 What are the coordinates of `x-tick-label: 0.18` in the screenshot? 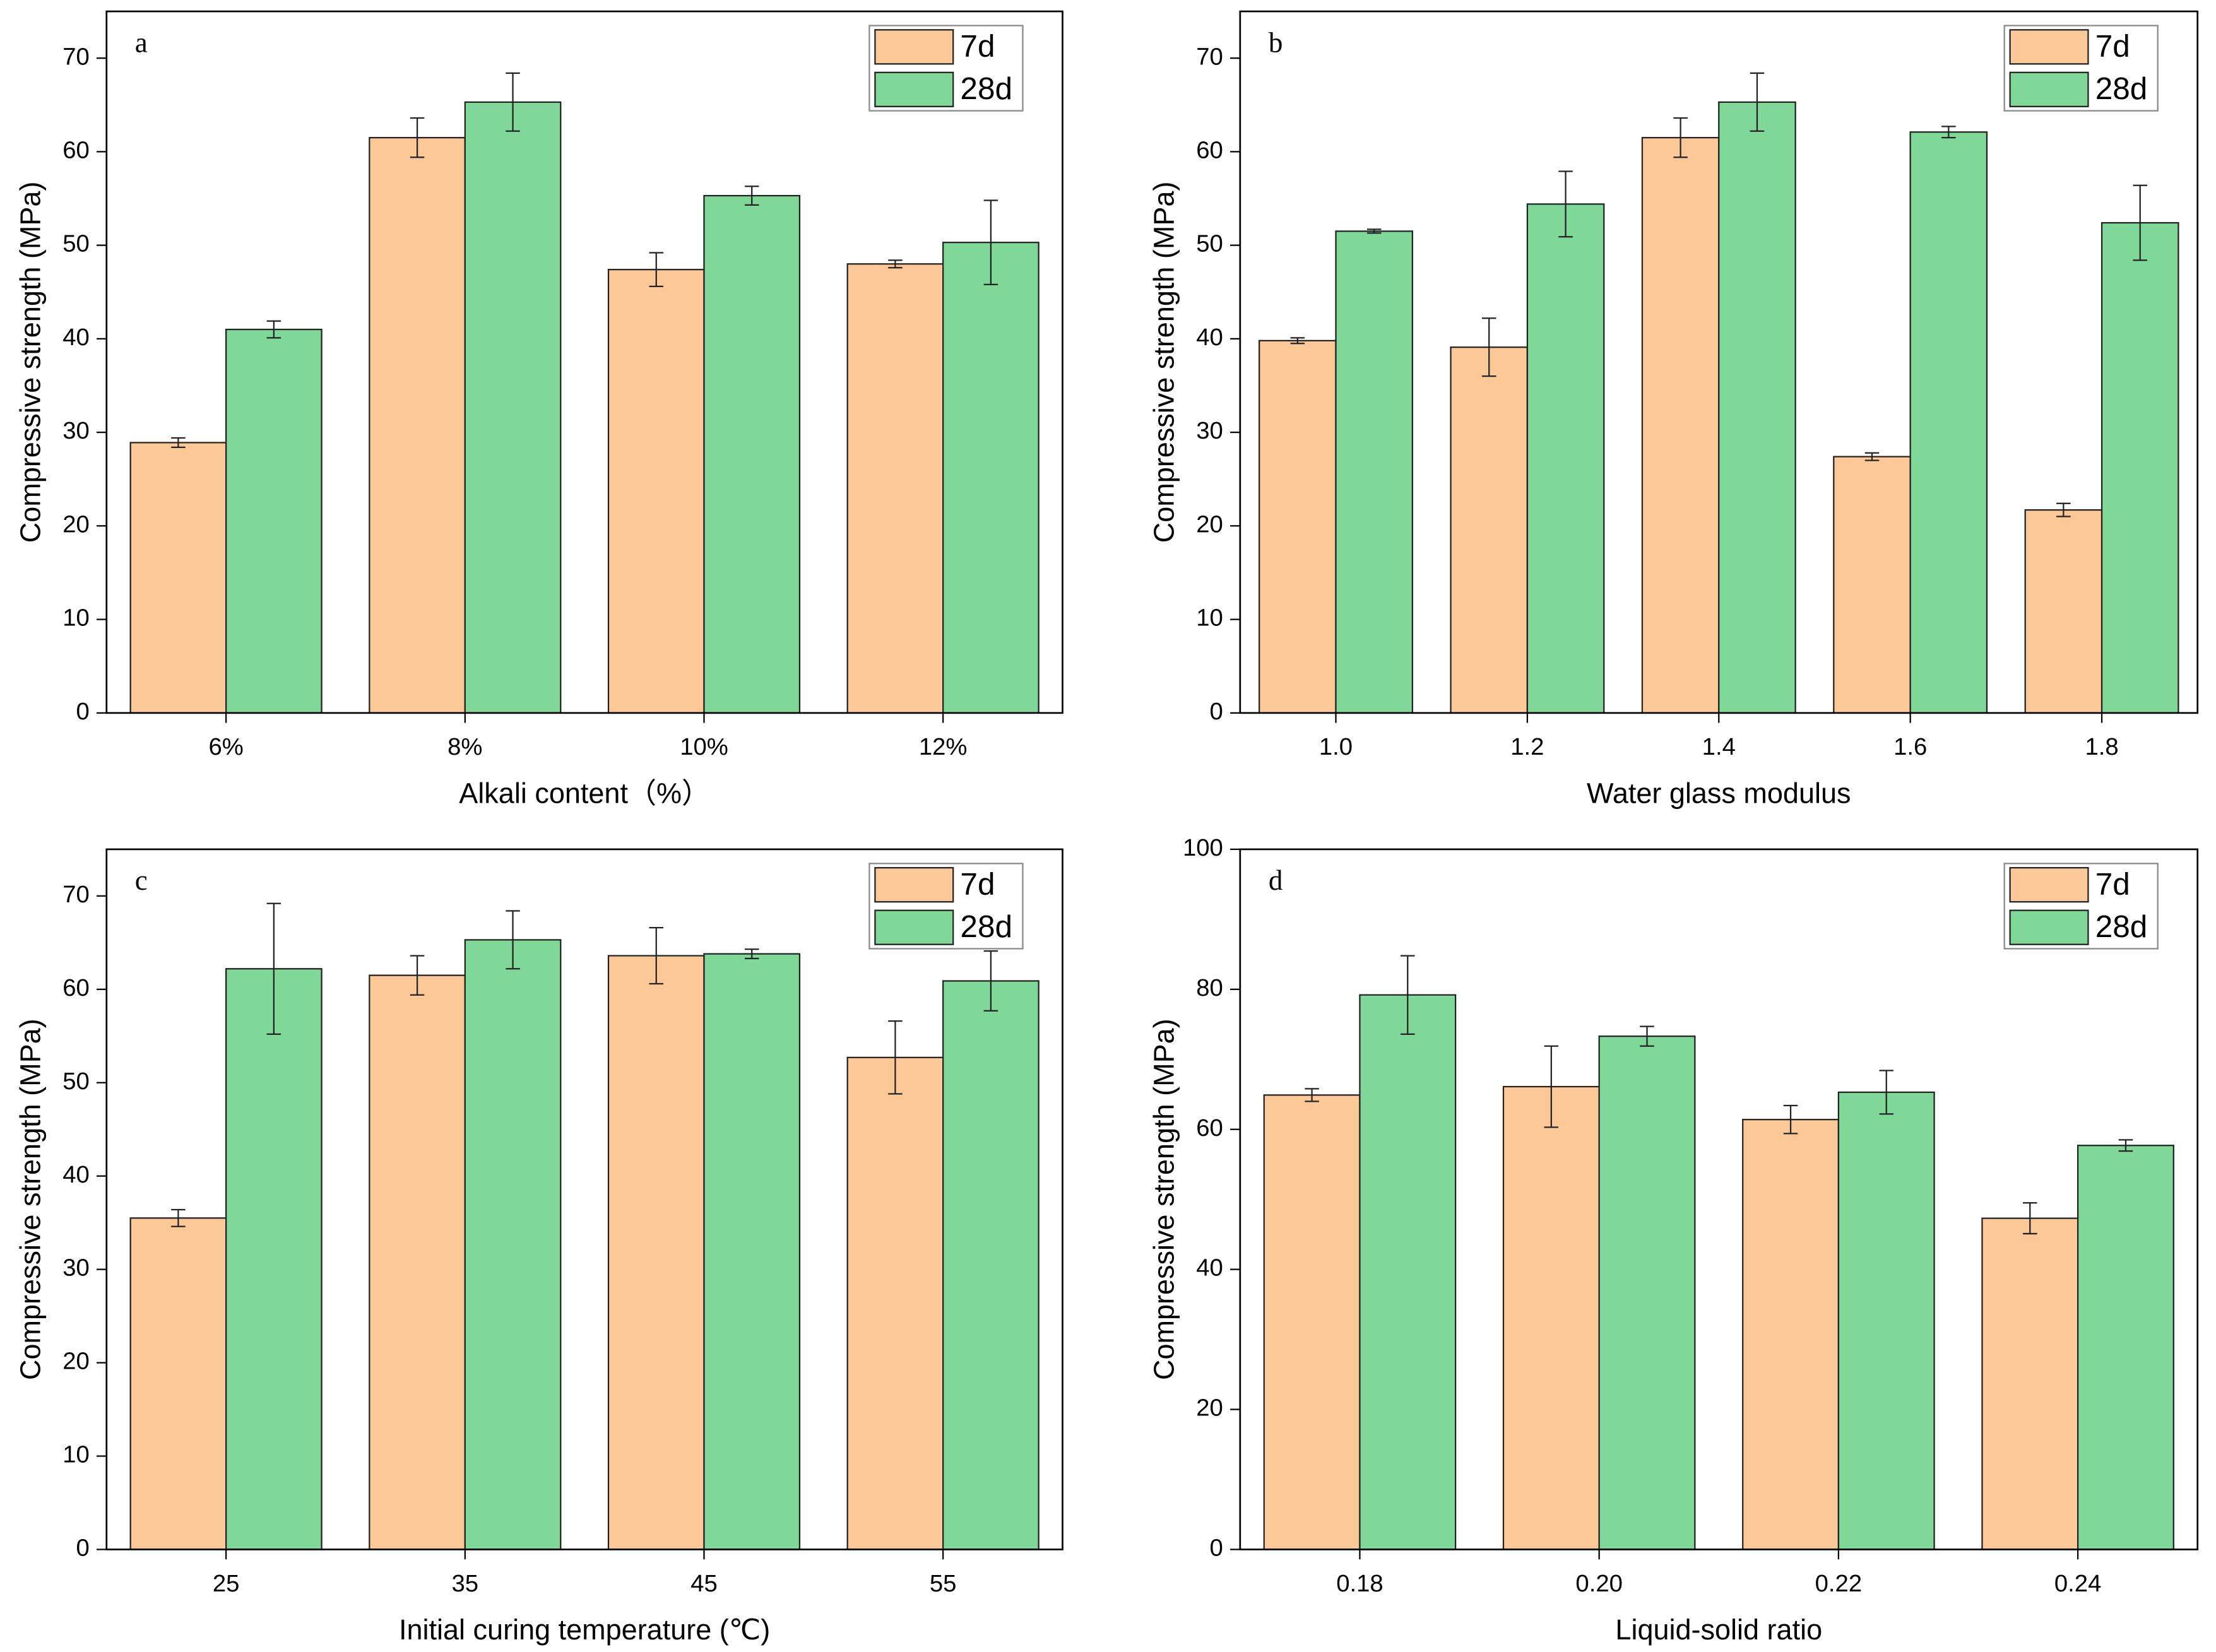 It's located at (1360, 1583).